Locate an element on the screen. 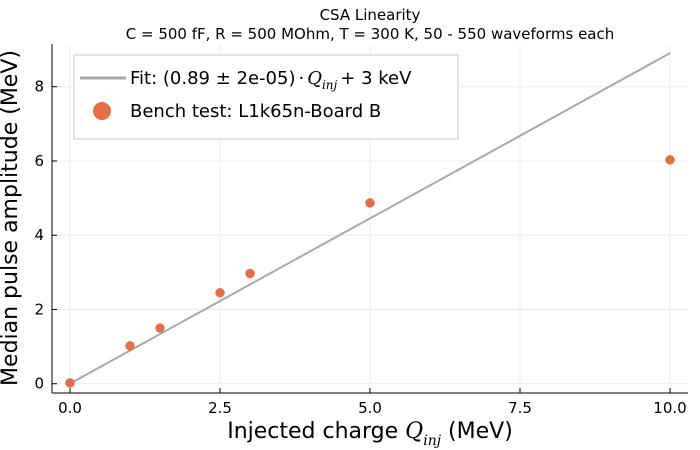 This screenshot has height=450, width=700. y-tick-label-1: 2 is located at coordinates (39, 309).